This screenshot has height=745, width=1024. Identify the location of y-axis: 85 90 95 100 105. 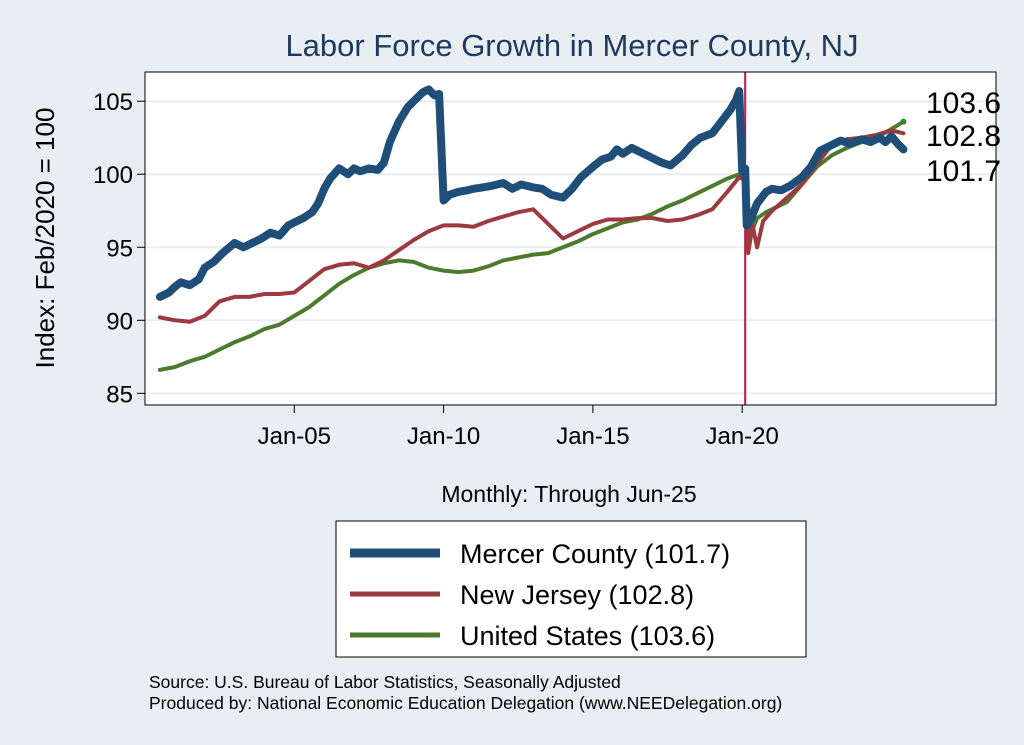
(119, 248).